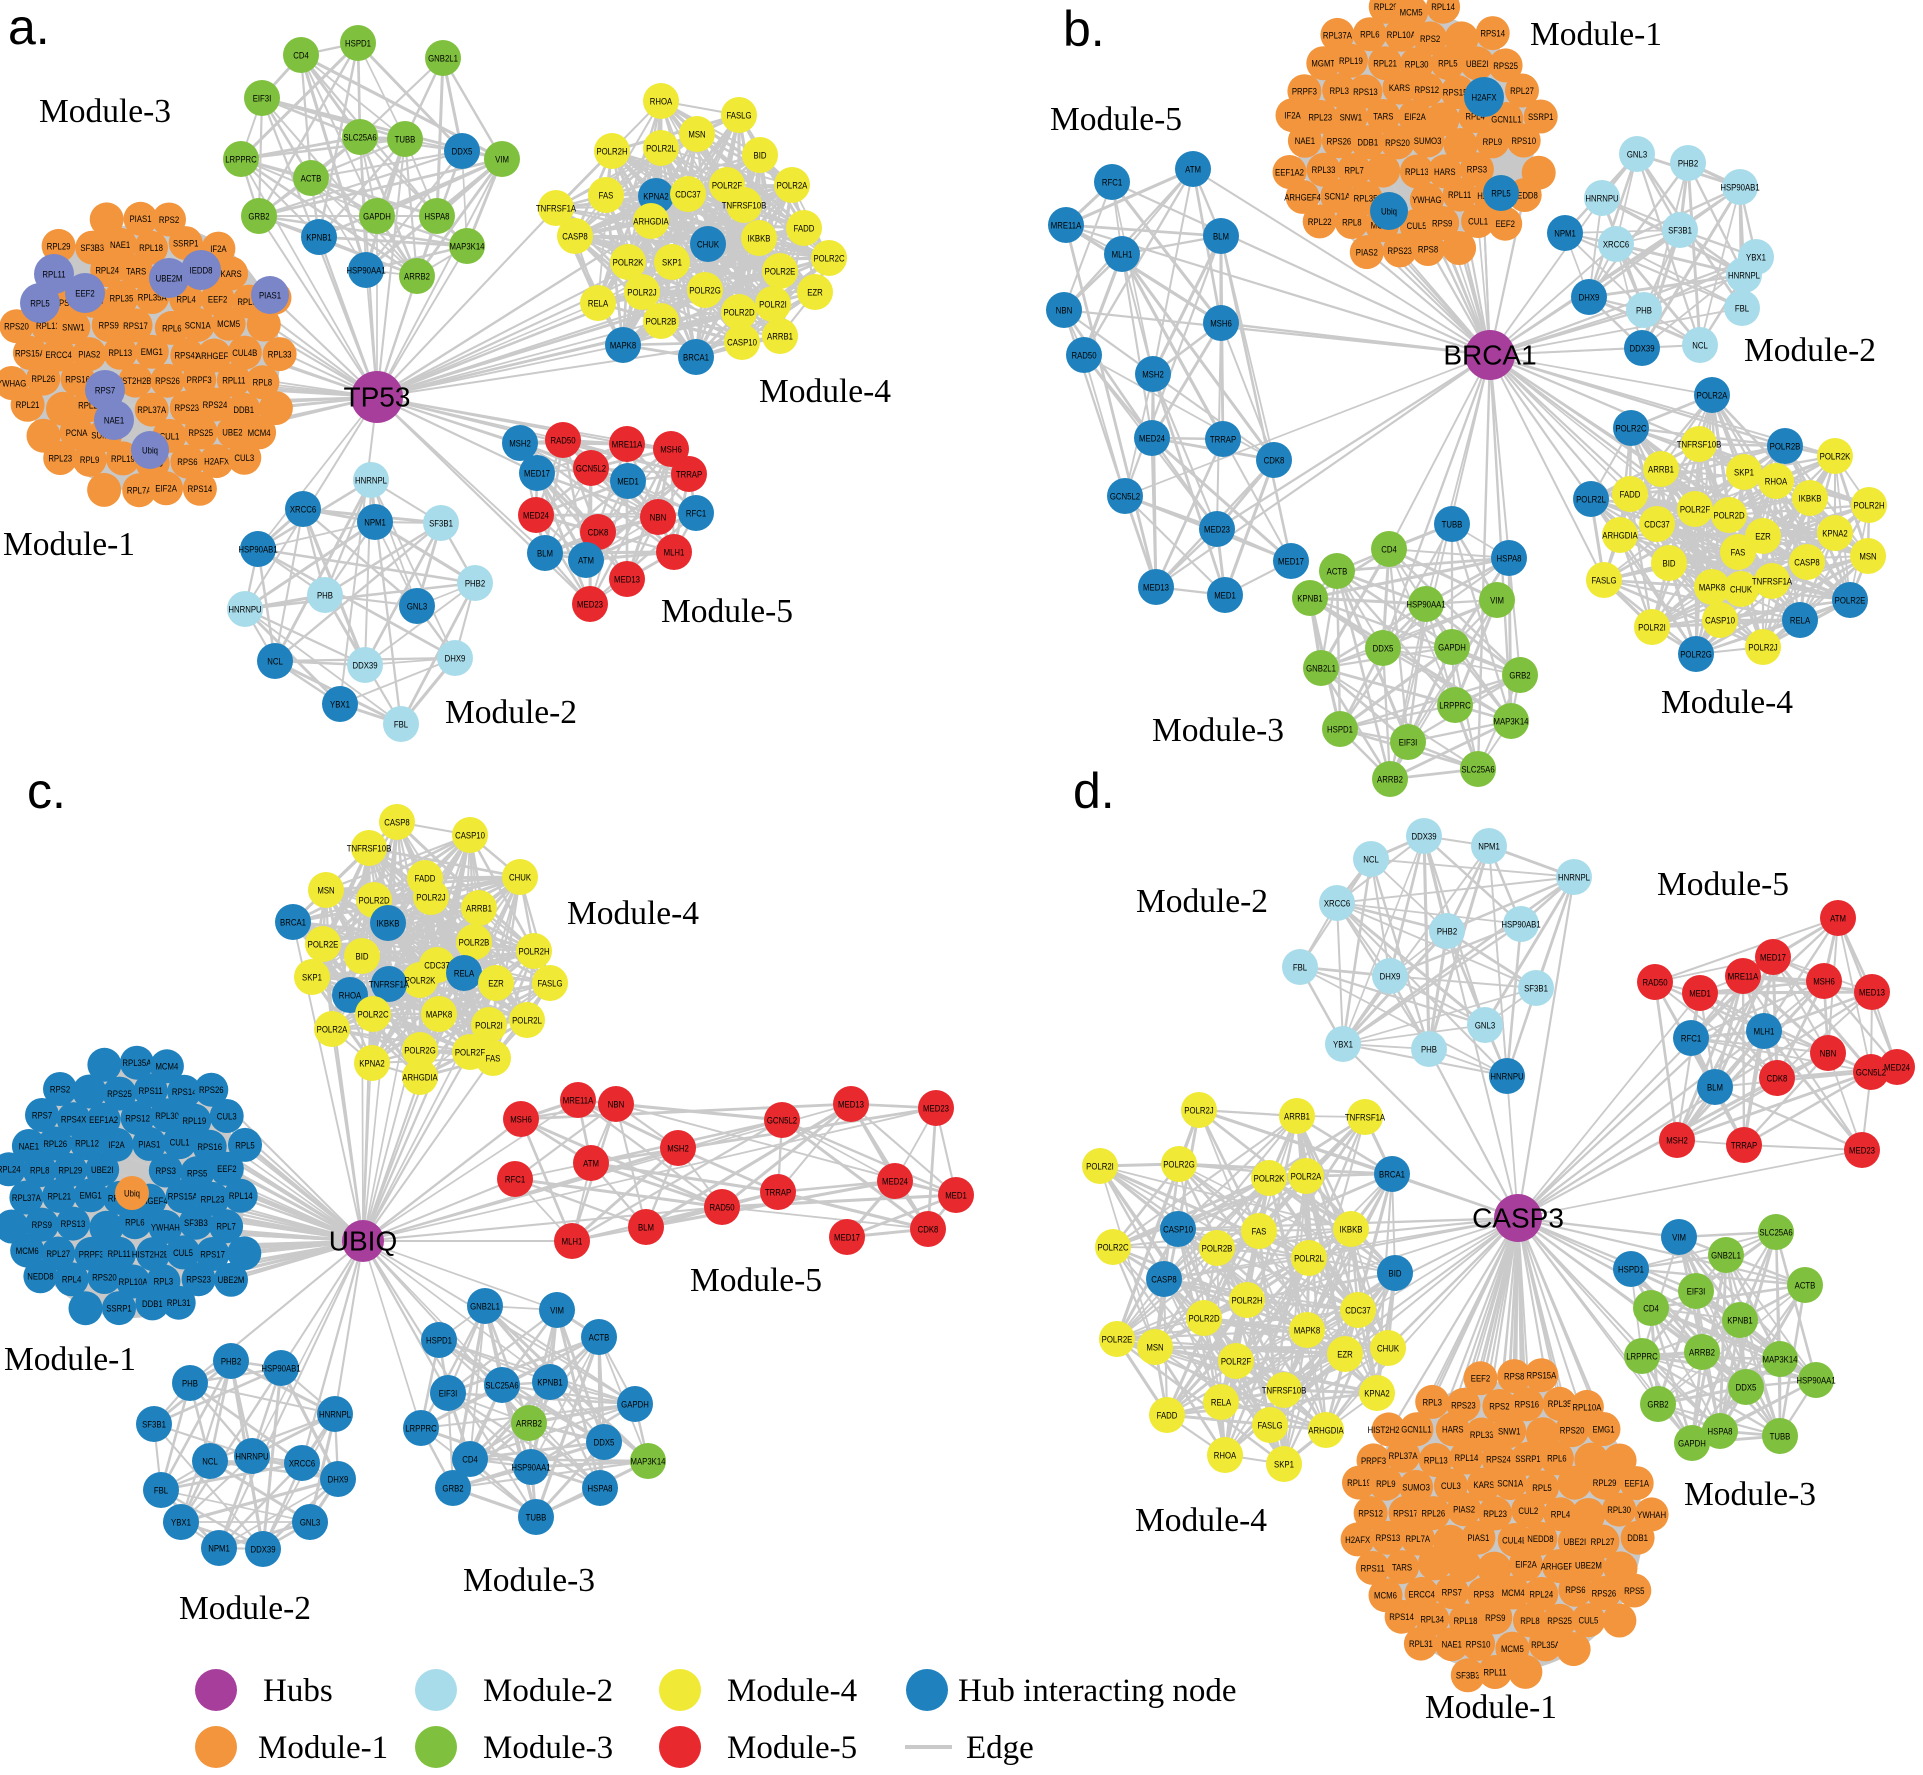 Image resolution: width=1923 pixels, height=1775 pixels. I want to click on svg-text: CUL5, so click(183, 1252).